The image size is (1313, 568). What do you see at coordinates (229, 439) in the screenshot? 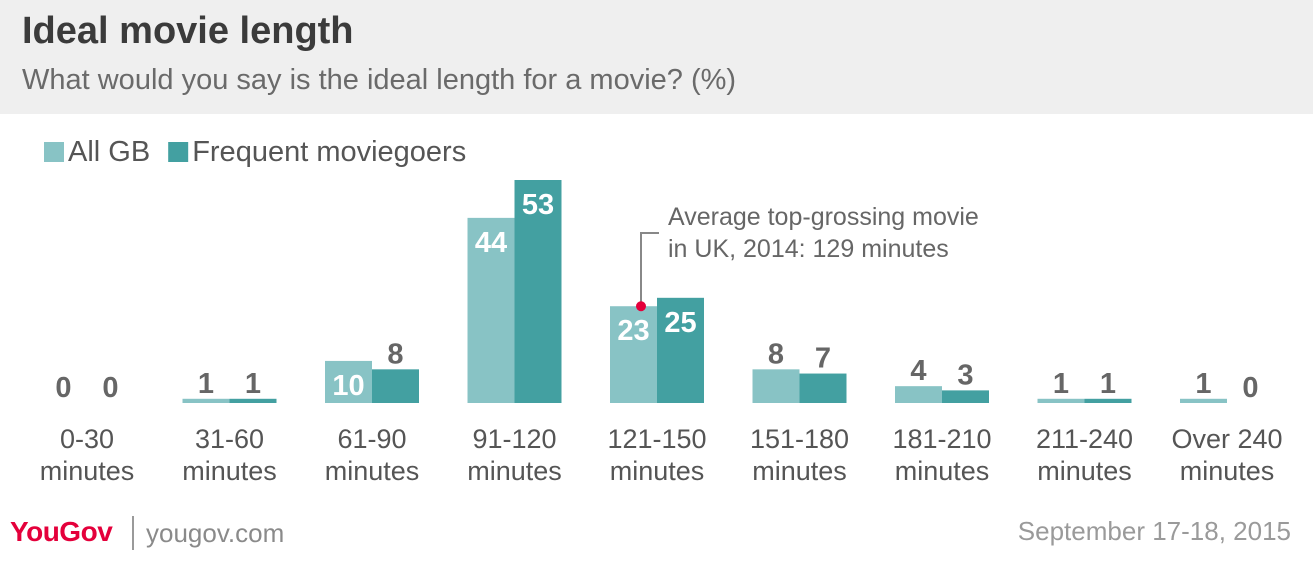
I see `x-tick-label-1-0: 31-60` at bounding box center [229, 439].